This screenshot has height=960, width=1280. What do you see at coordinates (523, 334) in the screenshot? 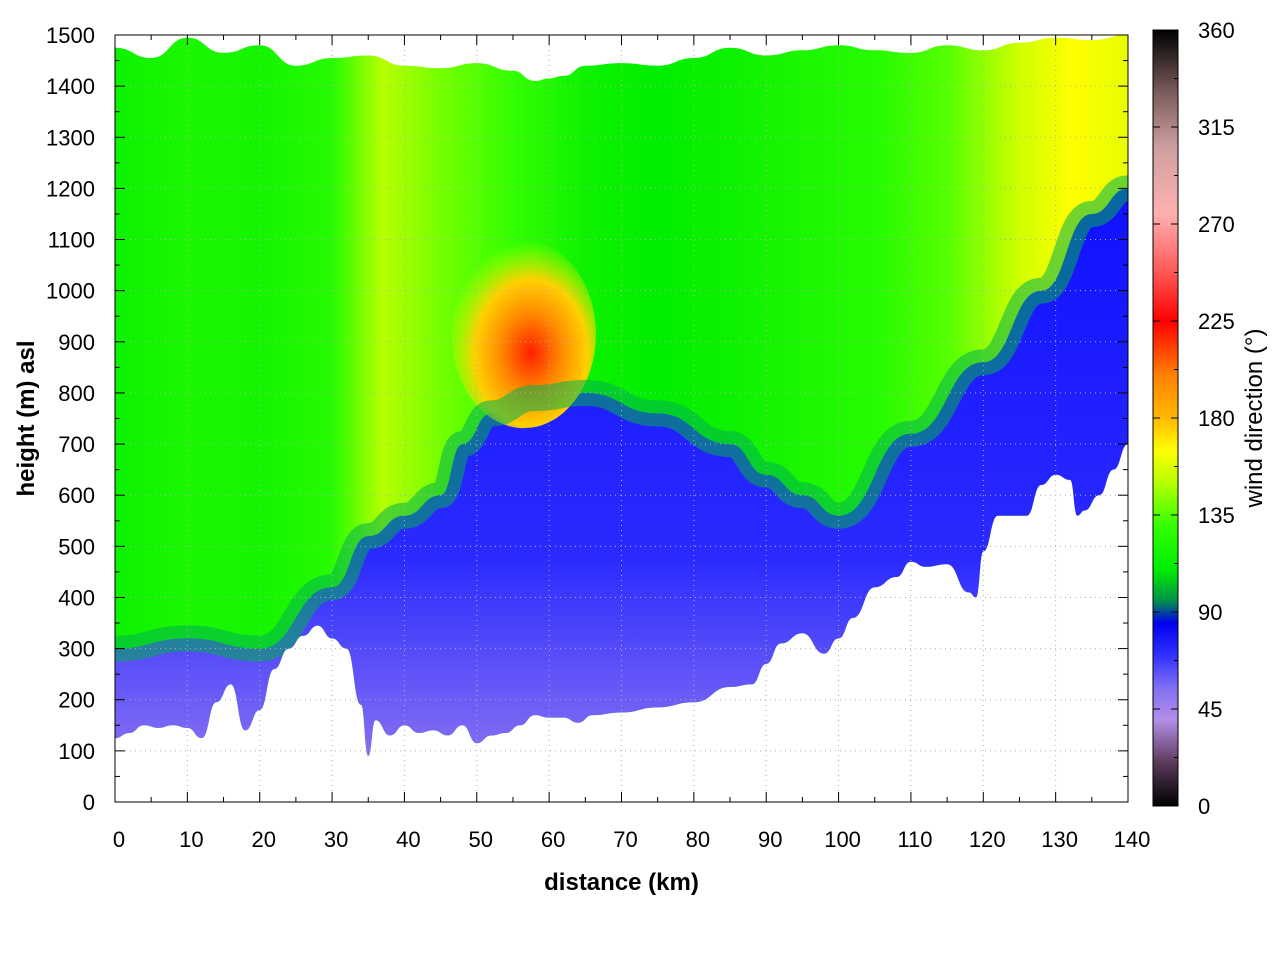
I see `warm-core-region` at bounding box center [523, 334].